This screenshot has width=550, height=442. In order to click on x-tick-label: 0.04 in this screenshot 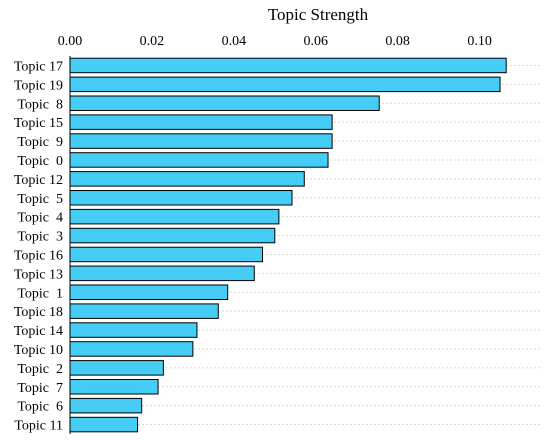, I will do `click(234, 41)`.